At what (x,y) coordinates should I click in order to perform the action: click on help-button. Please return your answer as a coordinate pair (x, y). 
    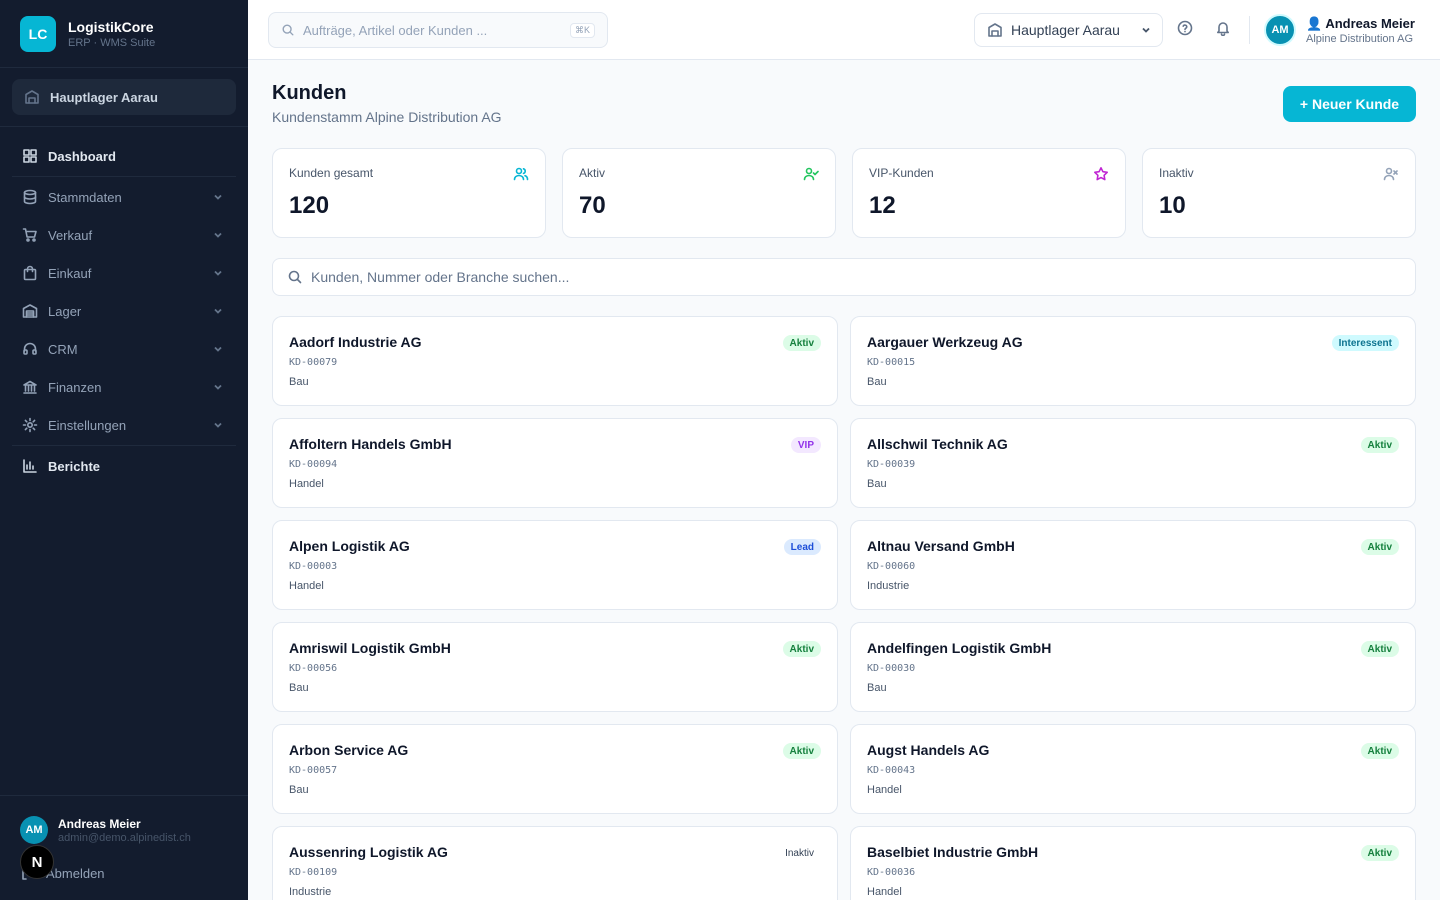
    Looking at the image, I should click on (1185, 30).